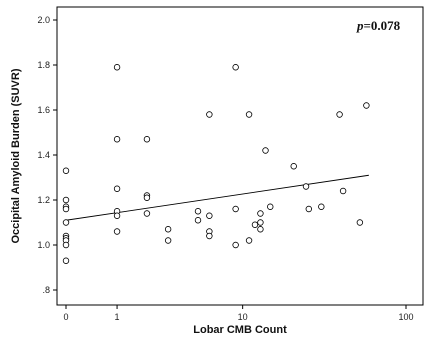  I want to click on y-tick-label: 2.0, so click(43, 20).